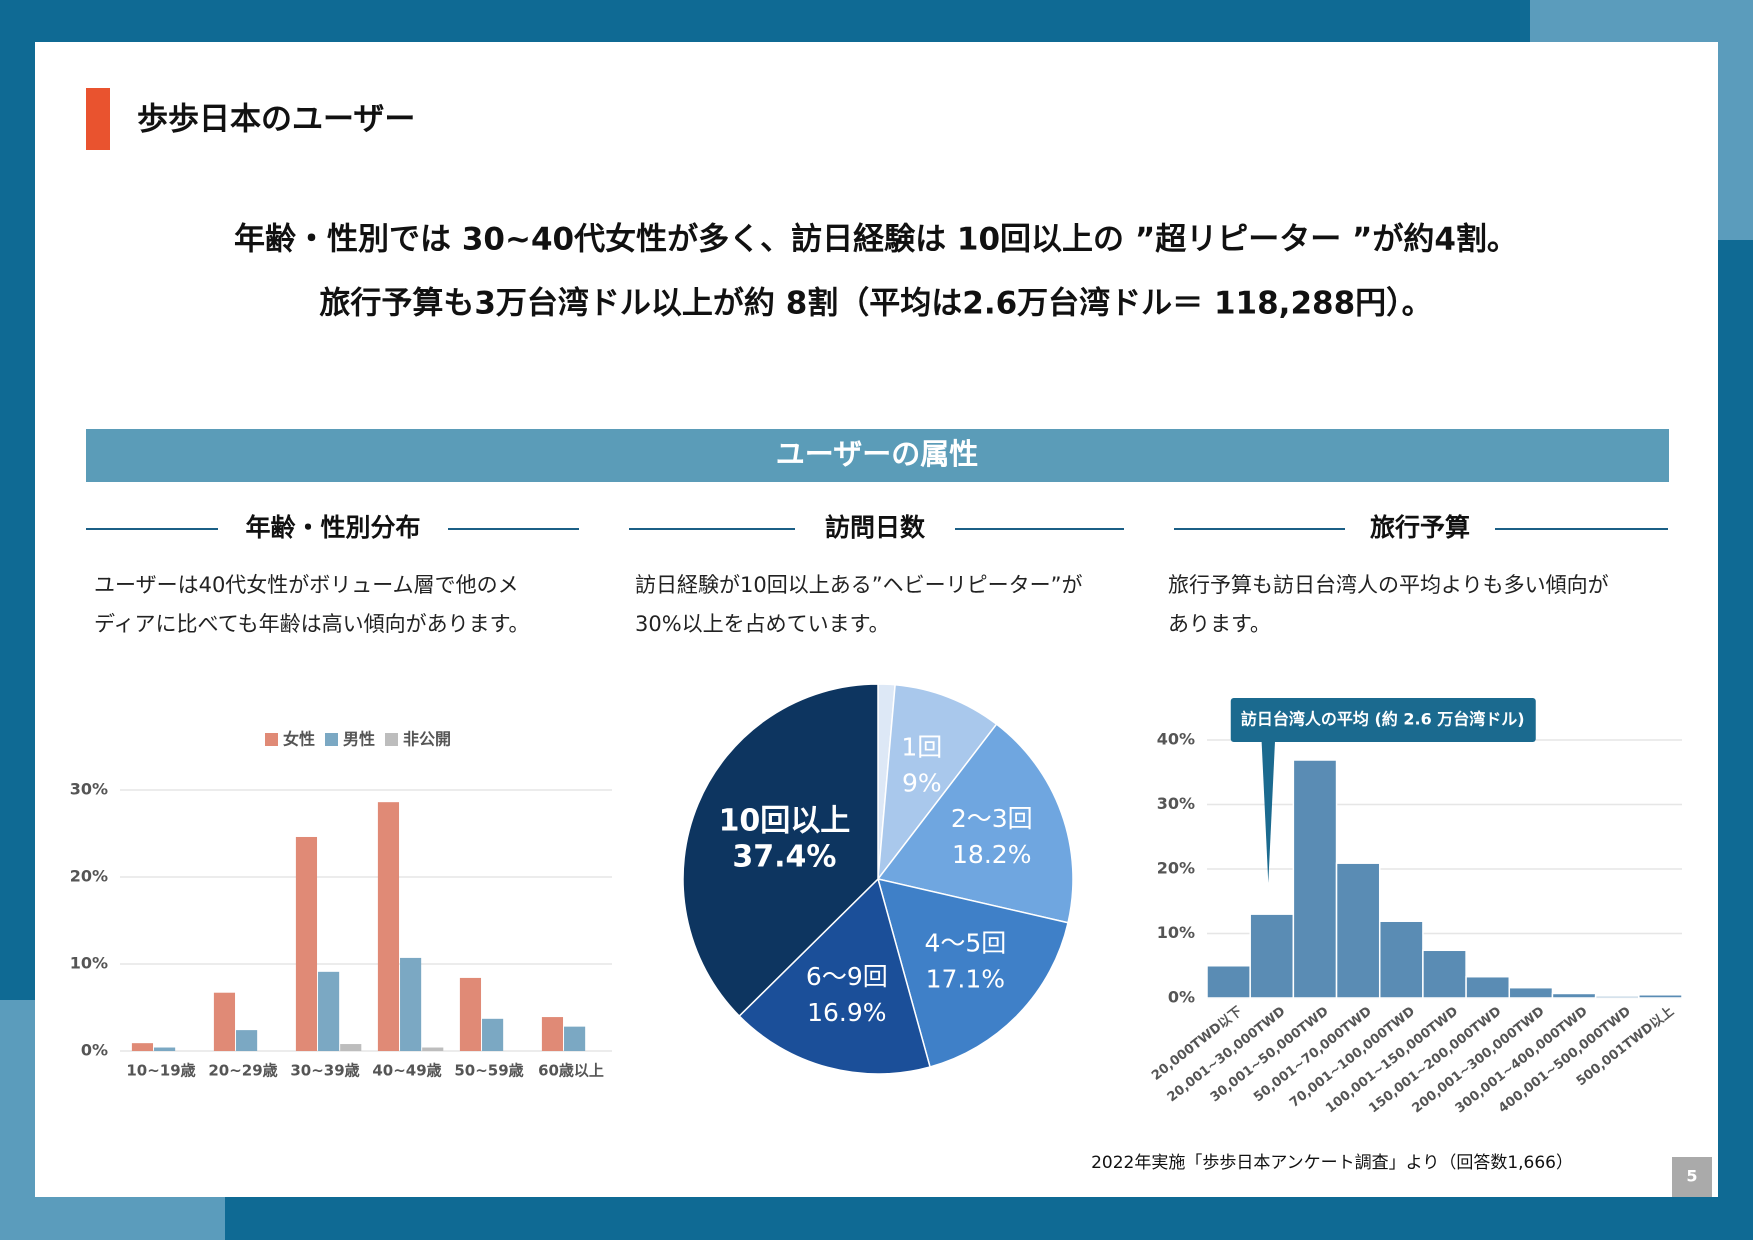  I want to click on page-number-box, so click(1692, 1177).